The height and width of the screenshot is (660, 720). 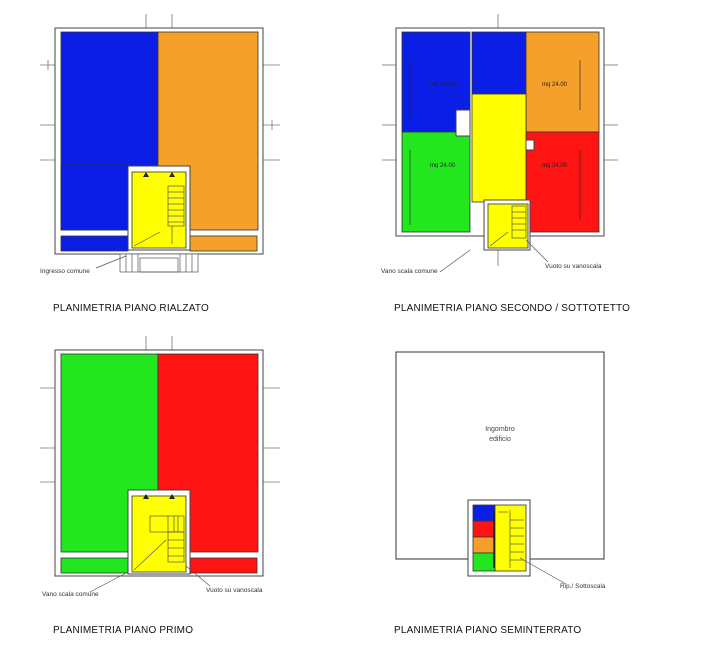 I want to click on chimney-secondo-small, so click(x=530, y=145).